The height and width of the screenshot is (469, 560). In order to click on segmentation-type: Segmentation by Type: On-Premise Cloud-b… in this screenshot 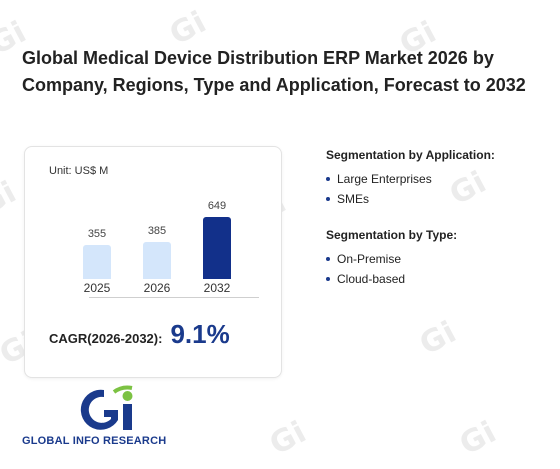, I will do `click(391, 260)`.